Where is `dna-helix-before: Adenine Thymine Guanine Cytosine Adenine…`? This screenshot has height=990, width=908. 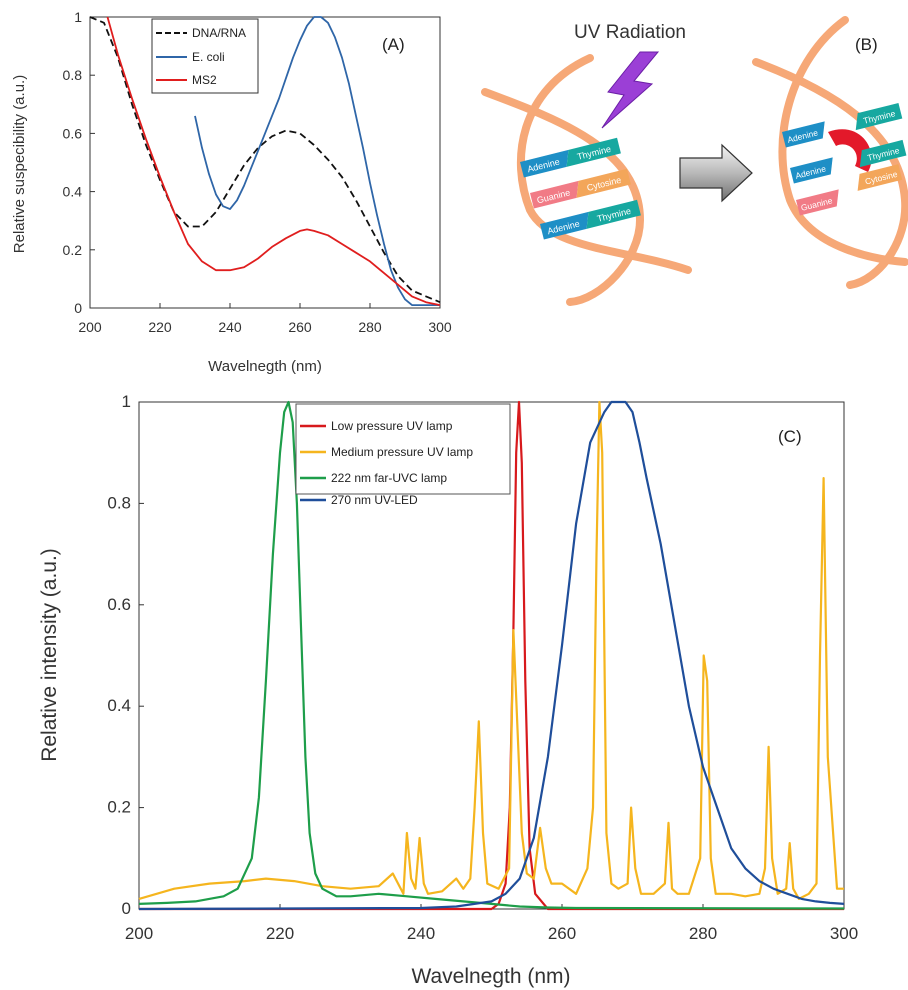 dna-helix-before: Adenine Thymine Guanine Cytosine Adenine… is located at coordinates (586, 180).